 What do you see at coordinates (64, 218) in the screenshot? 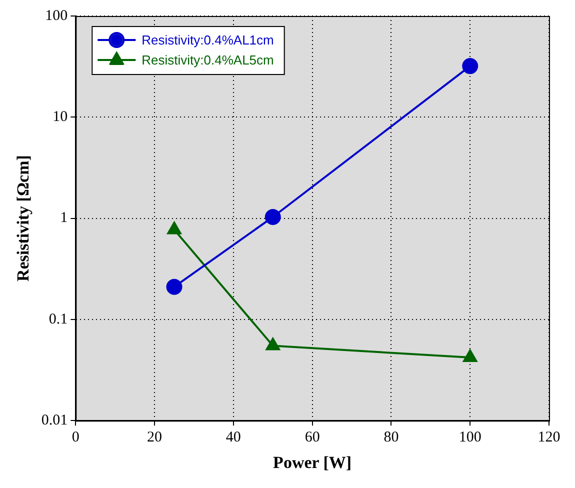
I see `y-tick-label: 1` at bounding box center [64, 218].